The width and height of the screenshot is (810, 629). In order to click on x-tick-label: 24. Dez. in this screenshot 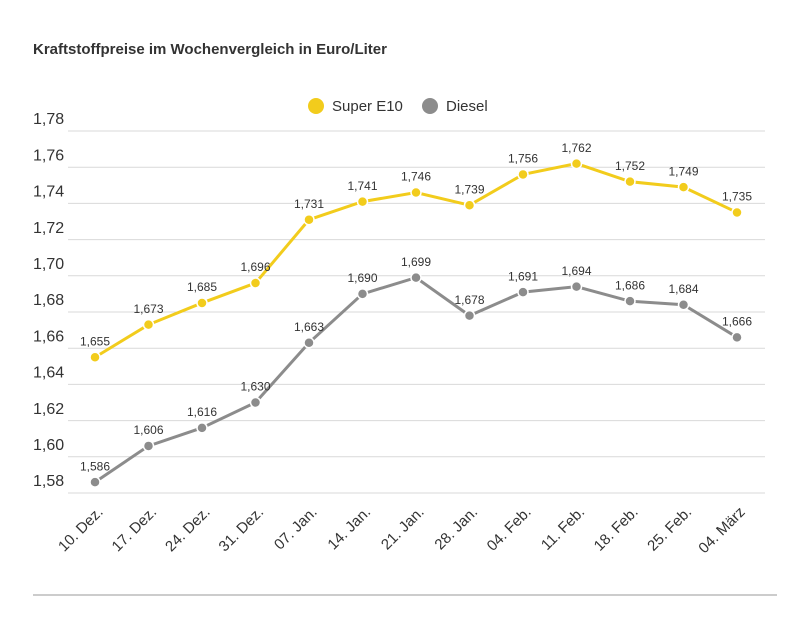, I will do `click(188, 530)`.